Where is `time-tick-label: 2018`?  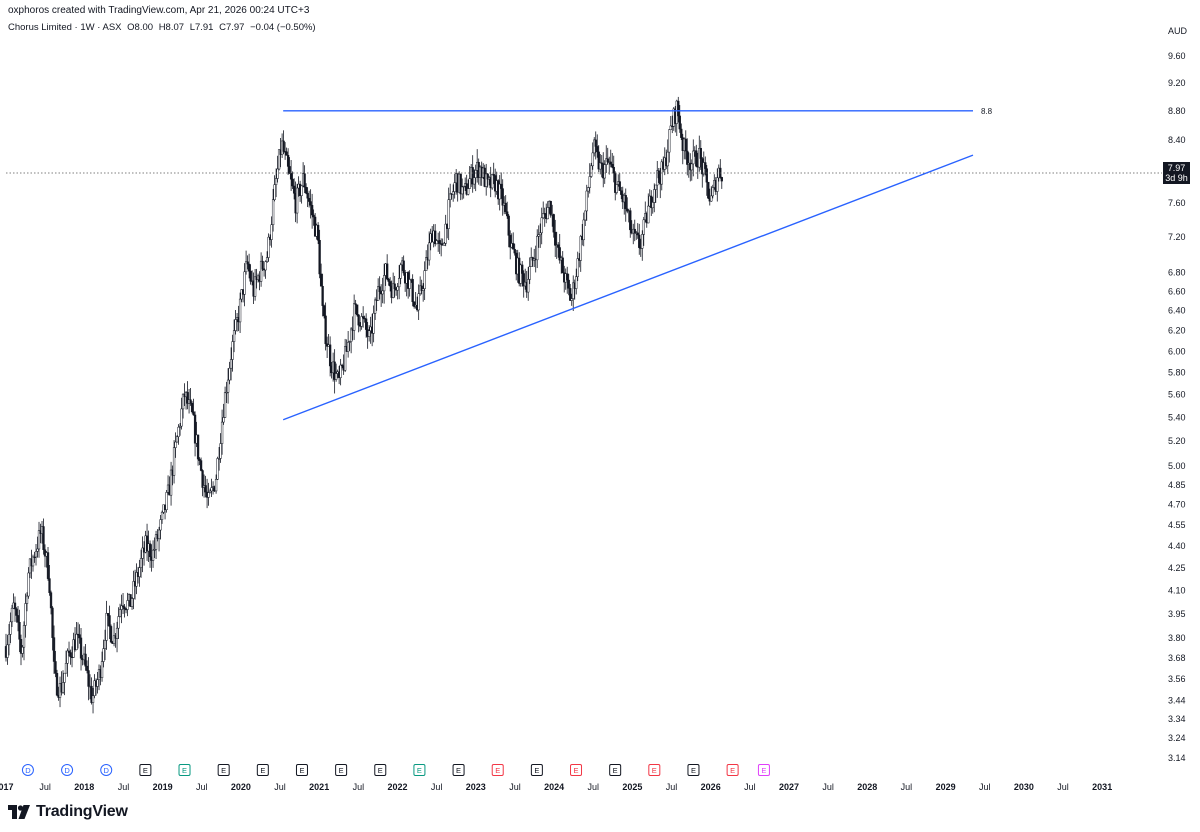
time-tick-label: 2018 is located at coordinates (84, 787).